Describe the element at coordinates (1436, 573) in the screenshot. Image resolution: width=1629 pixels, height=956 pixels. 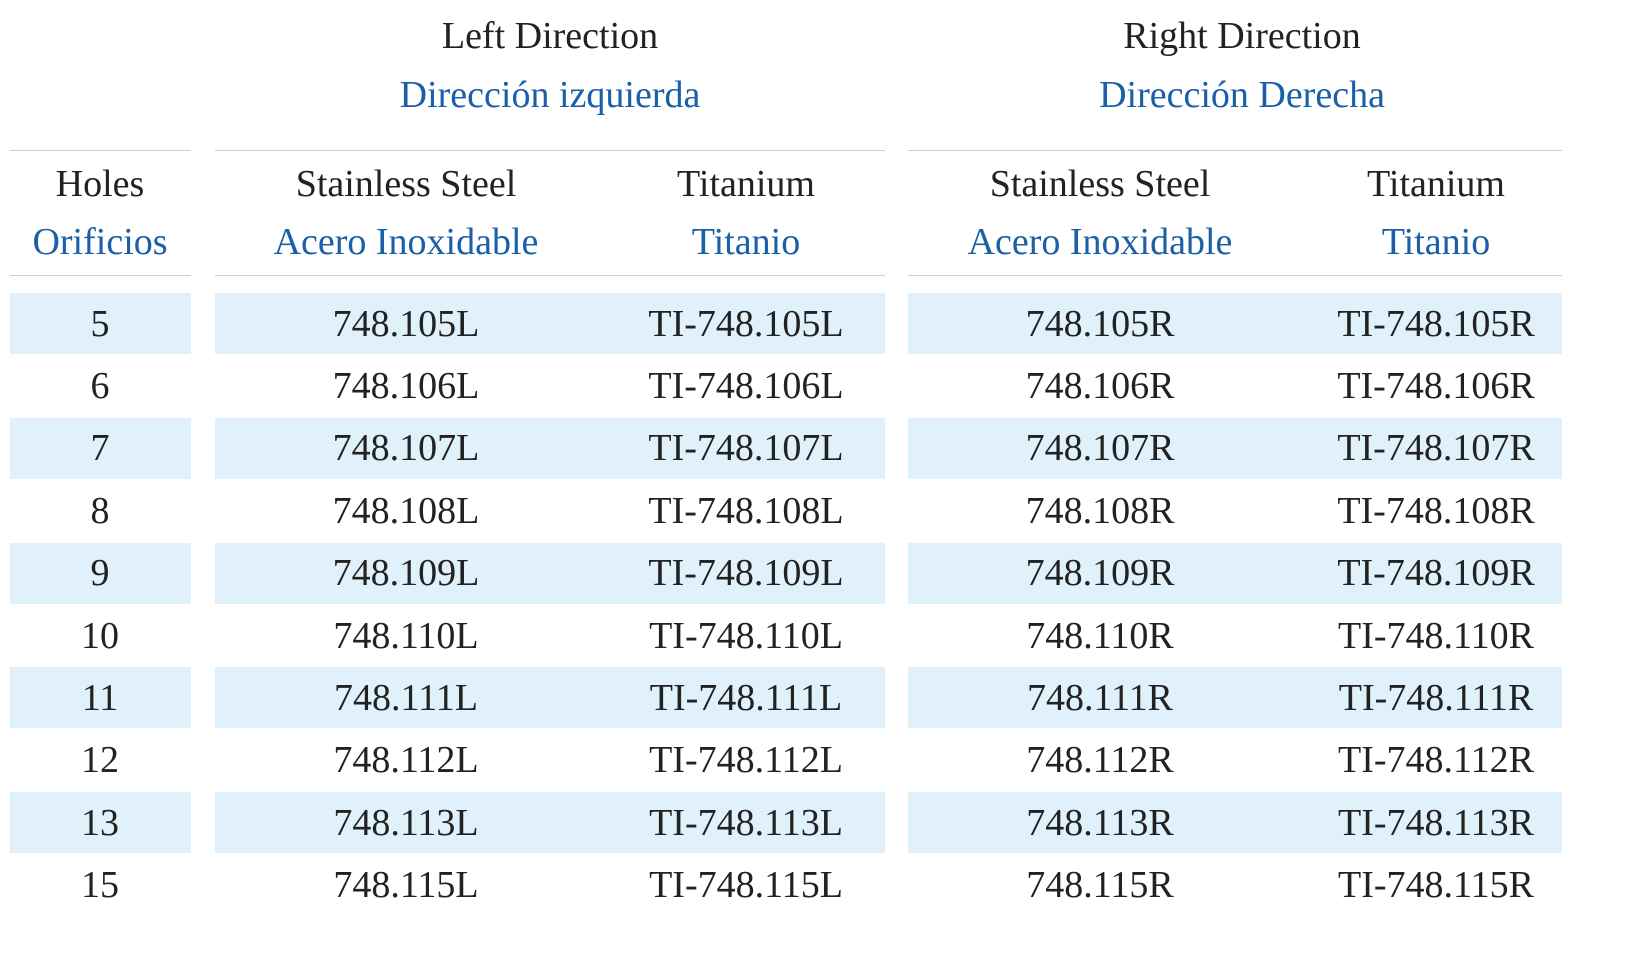
I see `cell: TI-748.109R` at that location.